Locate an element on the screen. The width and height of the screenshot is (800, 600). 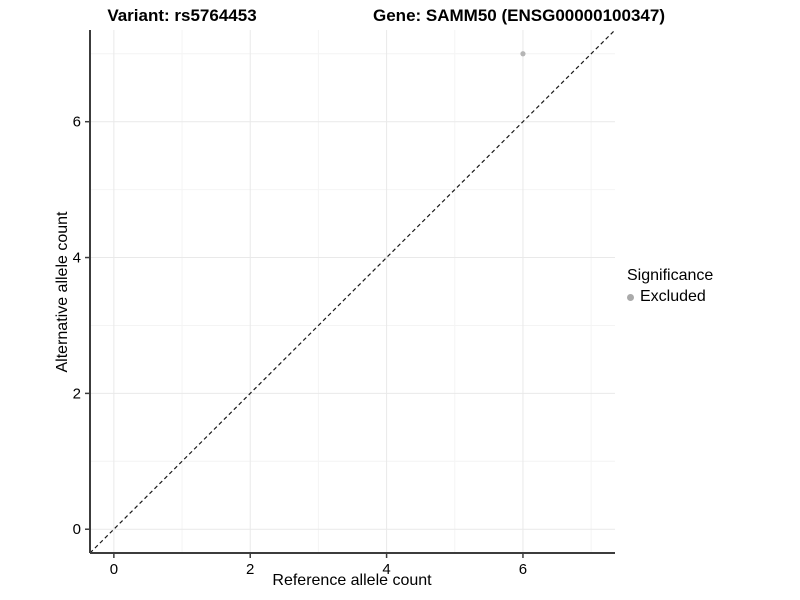
y-tick-label: 6 is located at coordinates (77, 122).